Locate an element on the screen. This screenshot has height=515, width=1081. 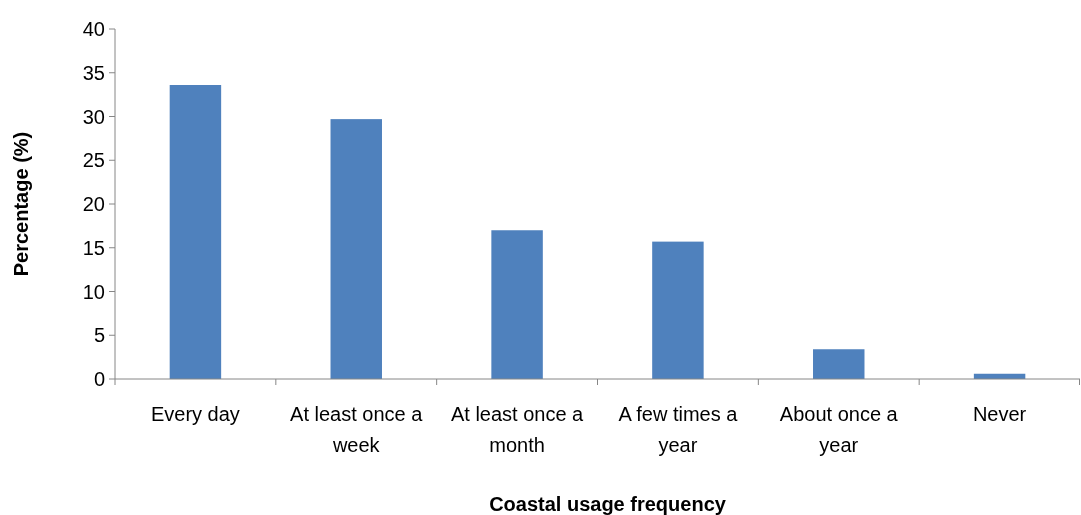
y-tick-label: 25 is located at coordinates (93, 160).